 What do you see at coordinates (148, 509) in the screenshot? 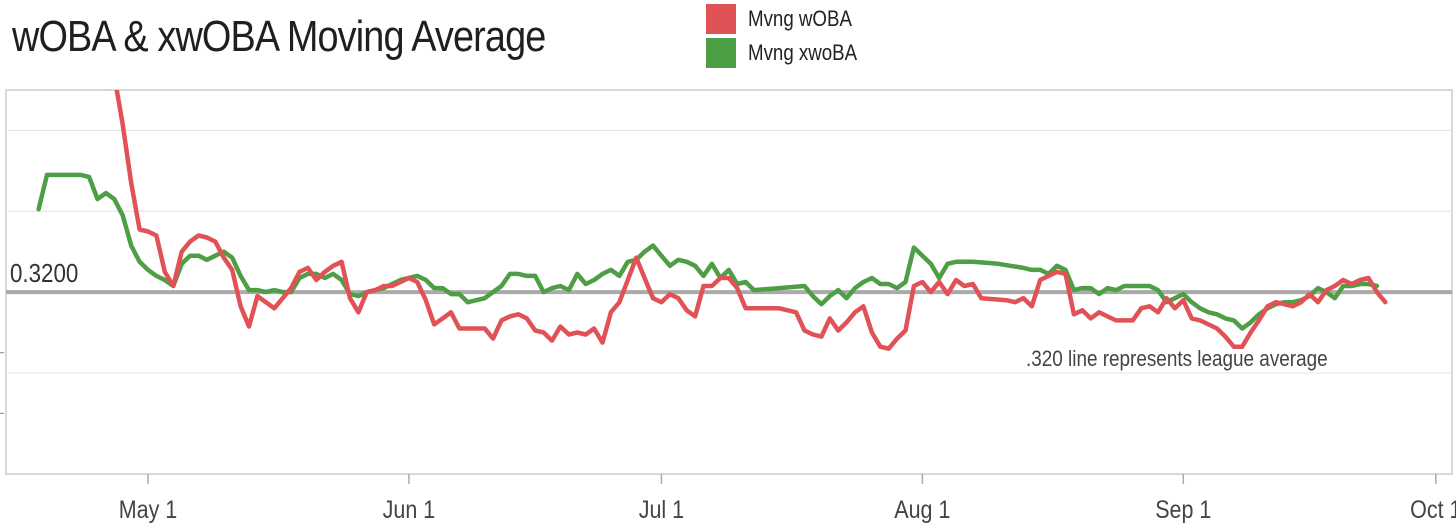
I see `x-tick-label: May 1` at bounding box center [148, 509].